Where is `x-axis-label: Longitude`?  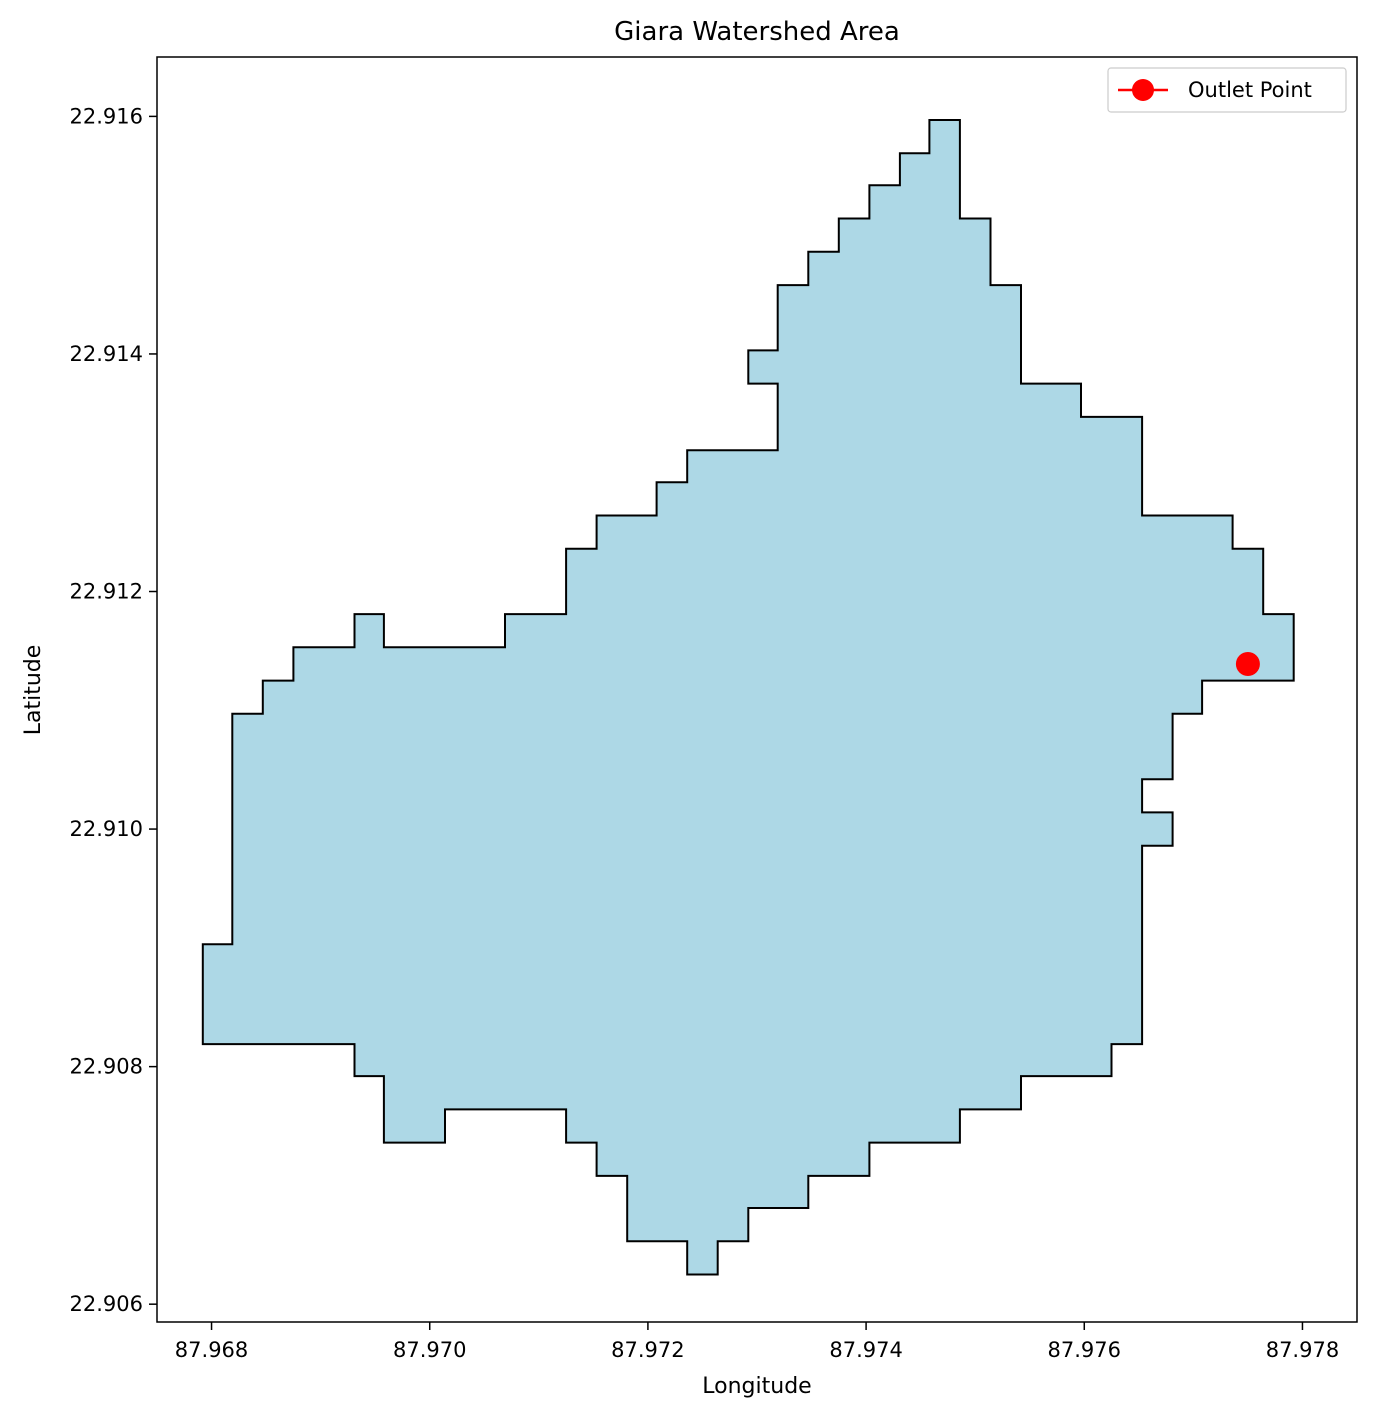 x-axis-label: Longitude is located at coordinates (756, 1386).